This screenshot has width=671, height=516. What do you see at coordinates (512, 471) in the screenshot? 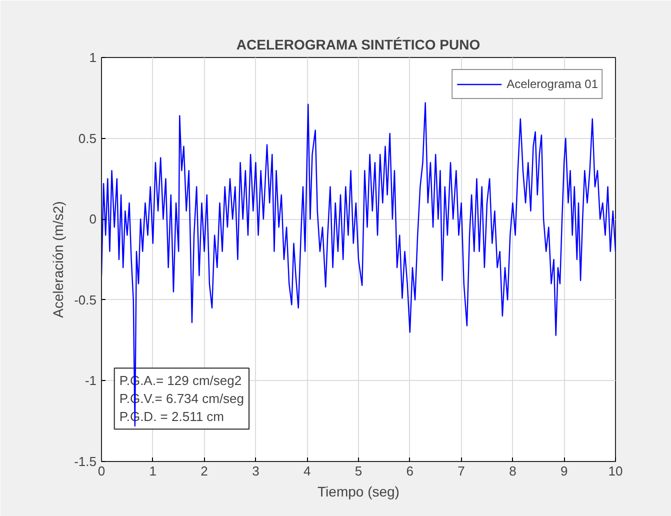
I see `x-tick-label: 8` at bounding box center [512, 471].